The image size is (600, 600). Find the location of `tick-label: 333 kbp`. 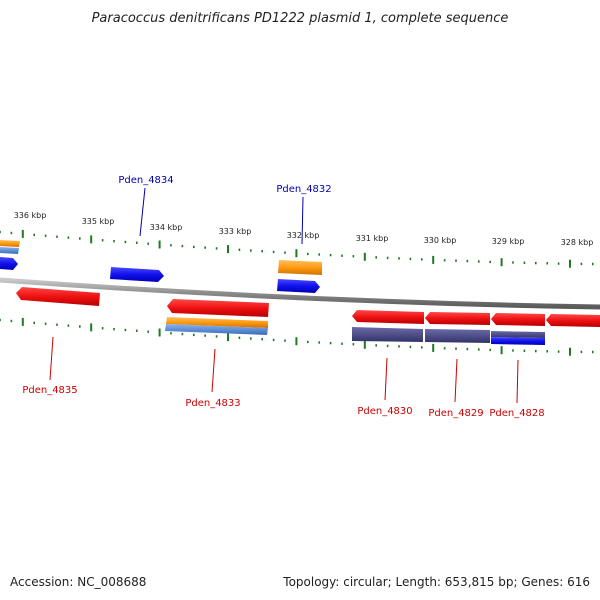

tick-label: 333 kbp is located at coordinates (235, 231).